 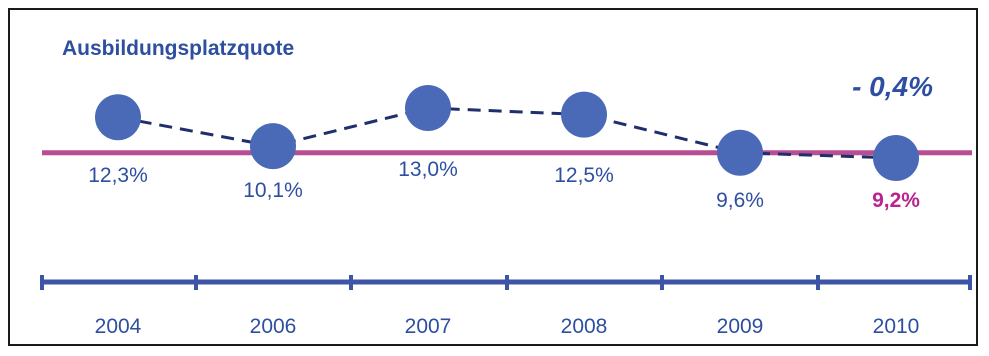 I want to click on change-annotation: - 0,4%, so click(x=892, y=86).